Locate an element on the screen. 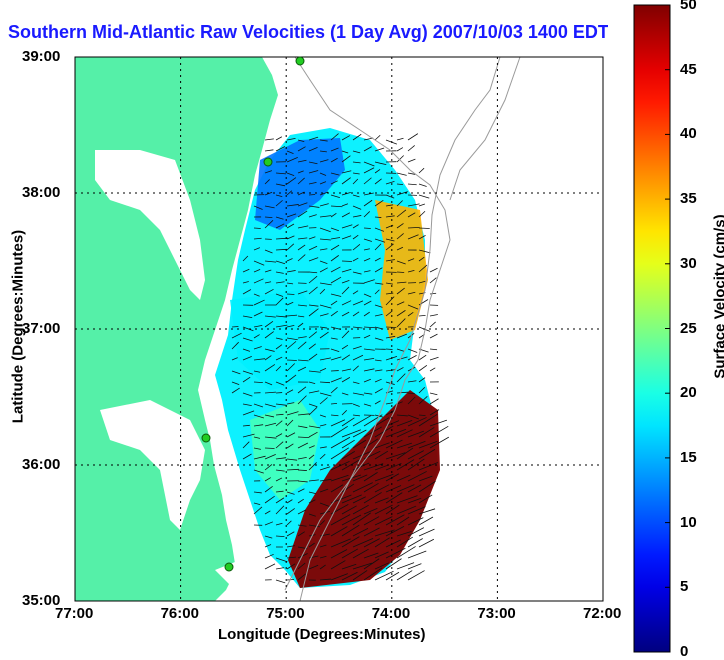  colorbar-tick-label: 45 is located at coordinates (688, 69).